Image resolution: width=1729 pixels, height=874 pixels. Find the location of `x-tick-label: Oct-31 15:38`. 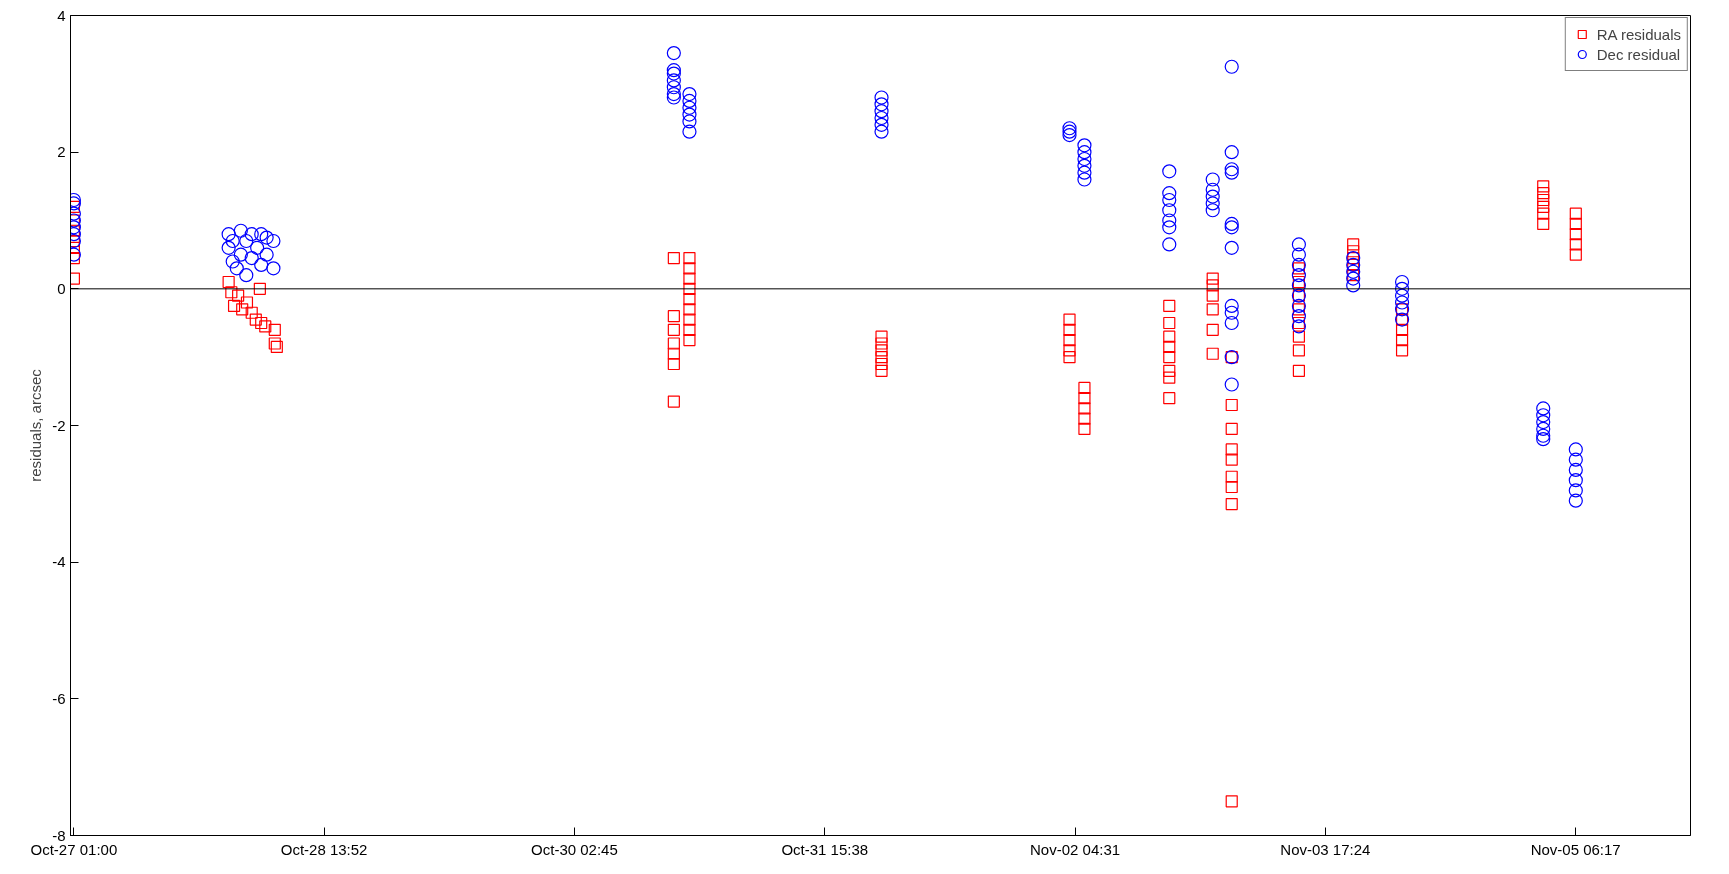

x-tick-label: Oct-31 15:38 is located at coordinates (825, 849).